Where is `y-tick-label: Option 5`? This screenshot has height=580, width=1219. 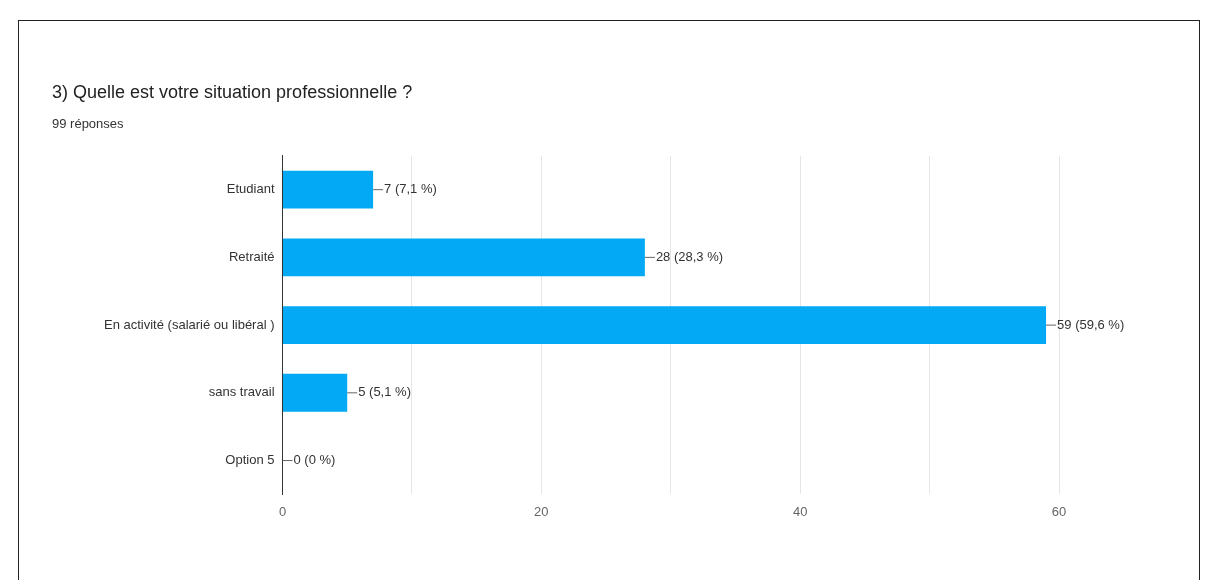
y-tick-label: Option 5 is located at coordinates (250, 460).